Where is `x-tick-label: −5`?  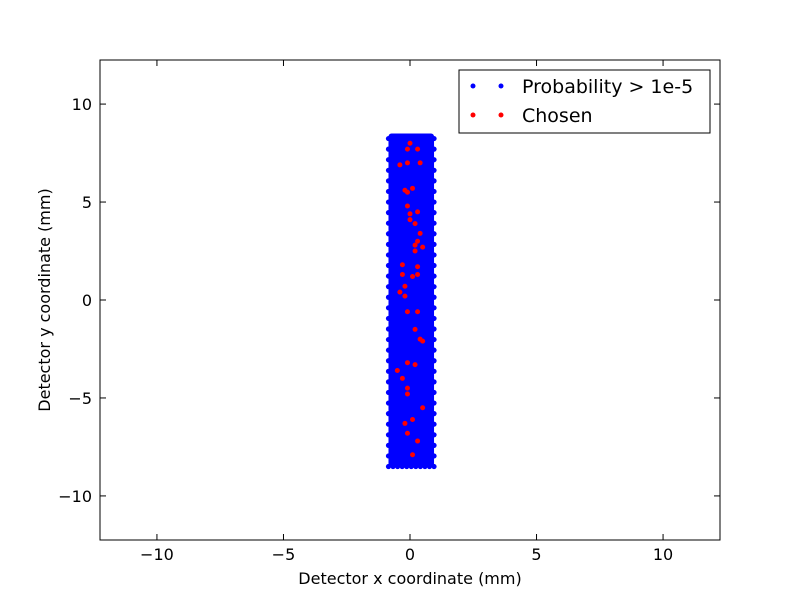 x-tick-label: −5 is located at coordinates (284, 554).